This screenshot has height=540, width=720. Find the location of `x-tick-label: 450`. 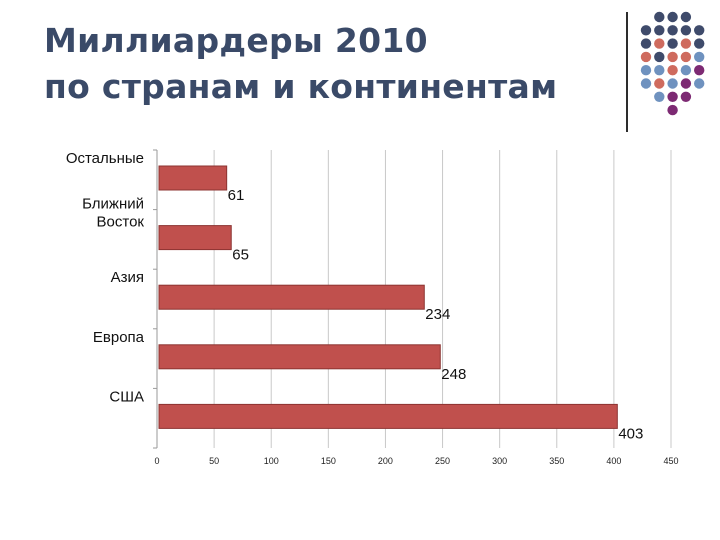

x-tick-label: 450 is located at coordinates (670, 461).